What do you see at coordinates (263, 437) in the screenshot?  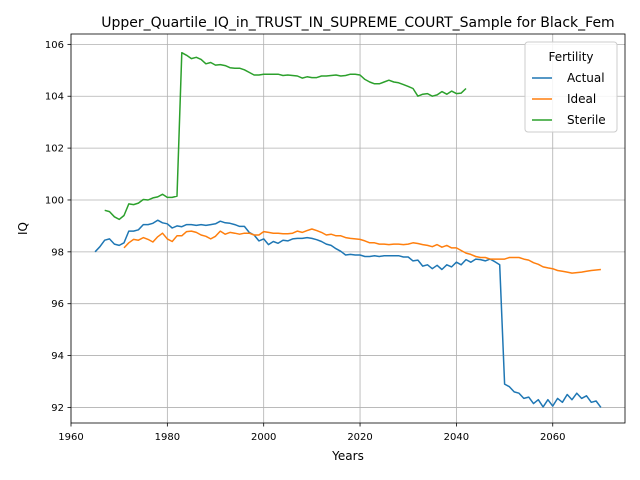 I see `x-tick-label: 2000` at bounding box center [263, 437].